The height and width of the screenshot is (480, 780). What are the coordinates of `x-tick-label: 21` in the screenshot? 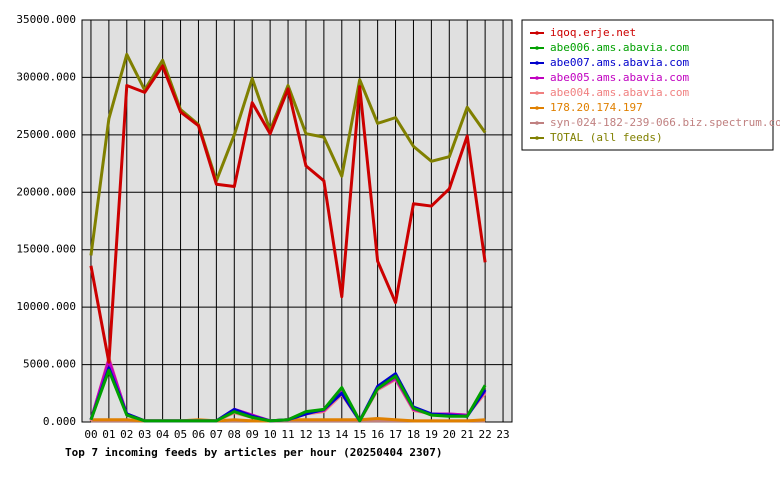 It's located at (467, 434).